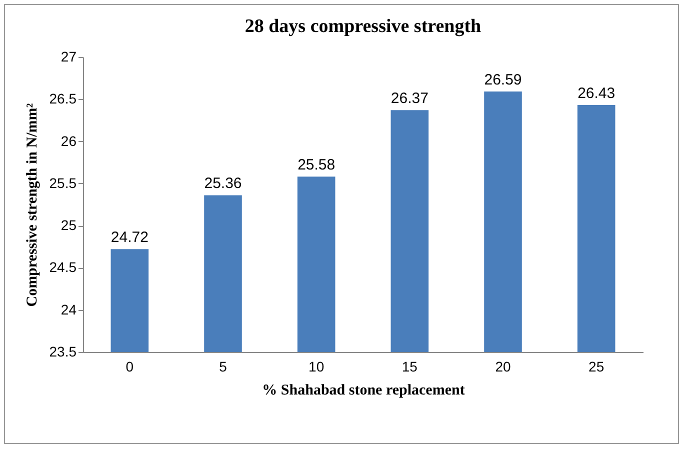 The width and height of the screenshot is (691, 450). Describe the element at coordinates (363, 26) in the screenshot. I see `chart-title: 28 days compressive strength` at that location.